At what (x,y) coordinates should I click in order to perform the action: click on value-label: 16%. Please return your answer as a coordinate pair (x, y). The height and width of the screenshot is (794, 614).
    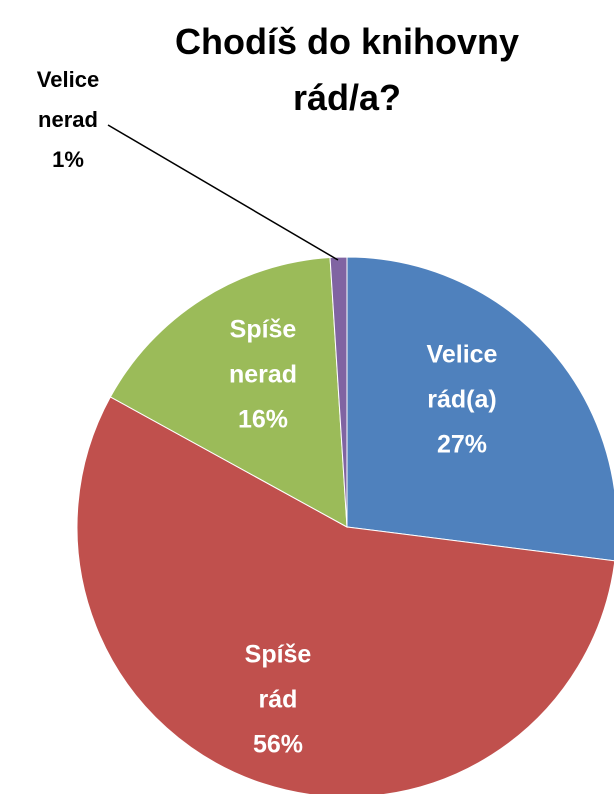
    Looking at the image, I should click on (263, 419).